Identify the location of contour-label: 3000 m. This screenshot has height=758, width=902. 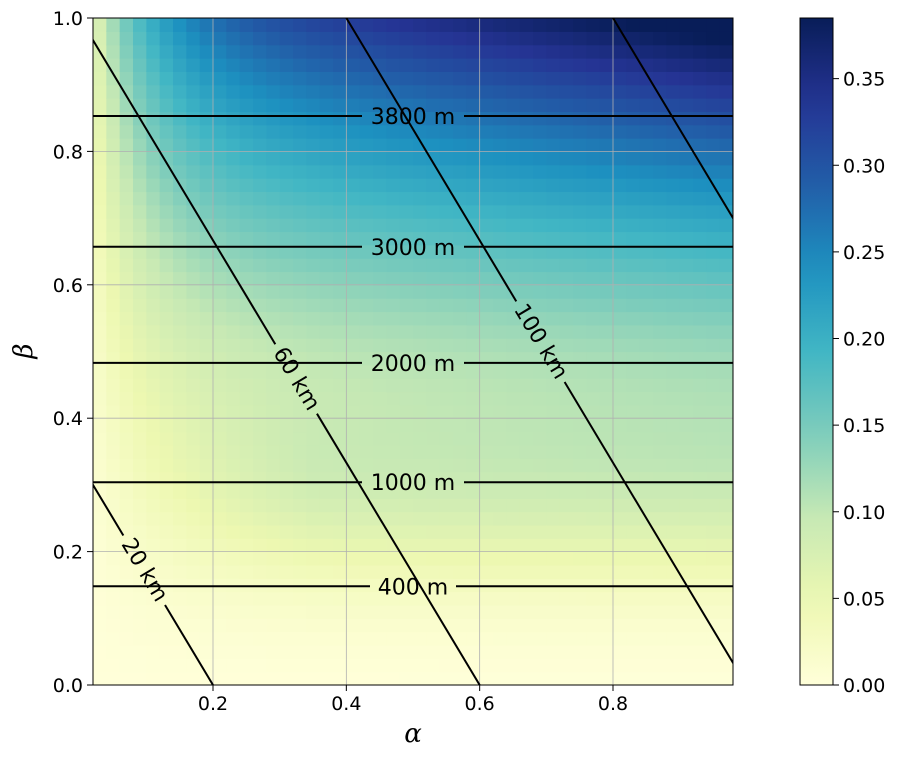
(413, 248).